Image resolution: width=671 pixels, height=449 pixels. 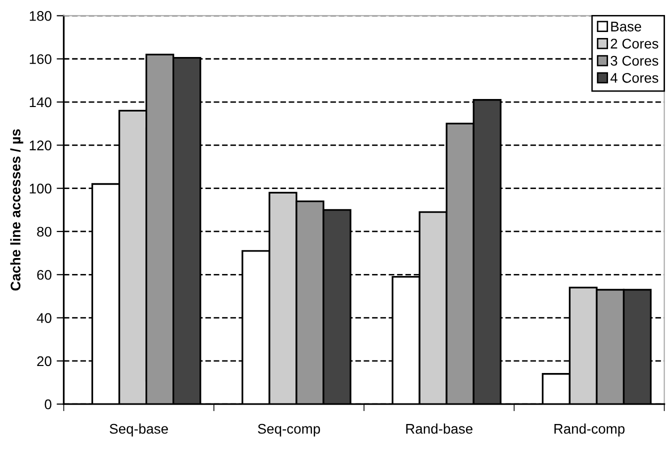 What do you see at coordinates (44, 275) in the screenshot?
I see `y-tick-label: 60` at bounding box center [44, 275].